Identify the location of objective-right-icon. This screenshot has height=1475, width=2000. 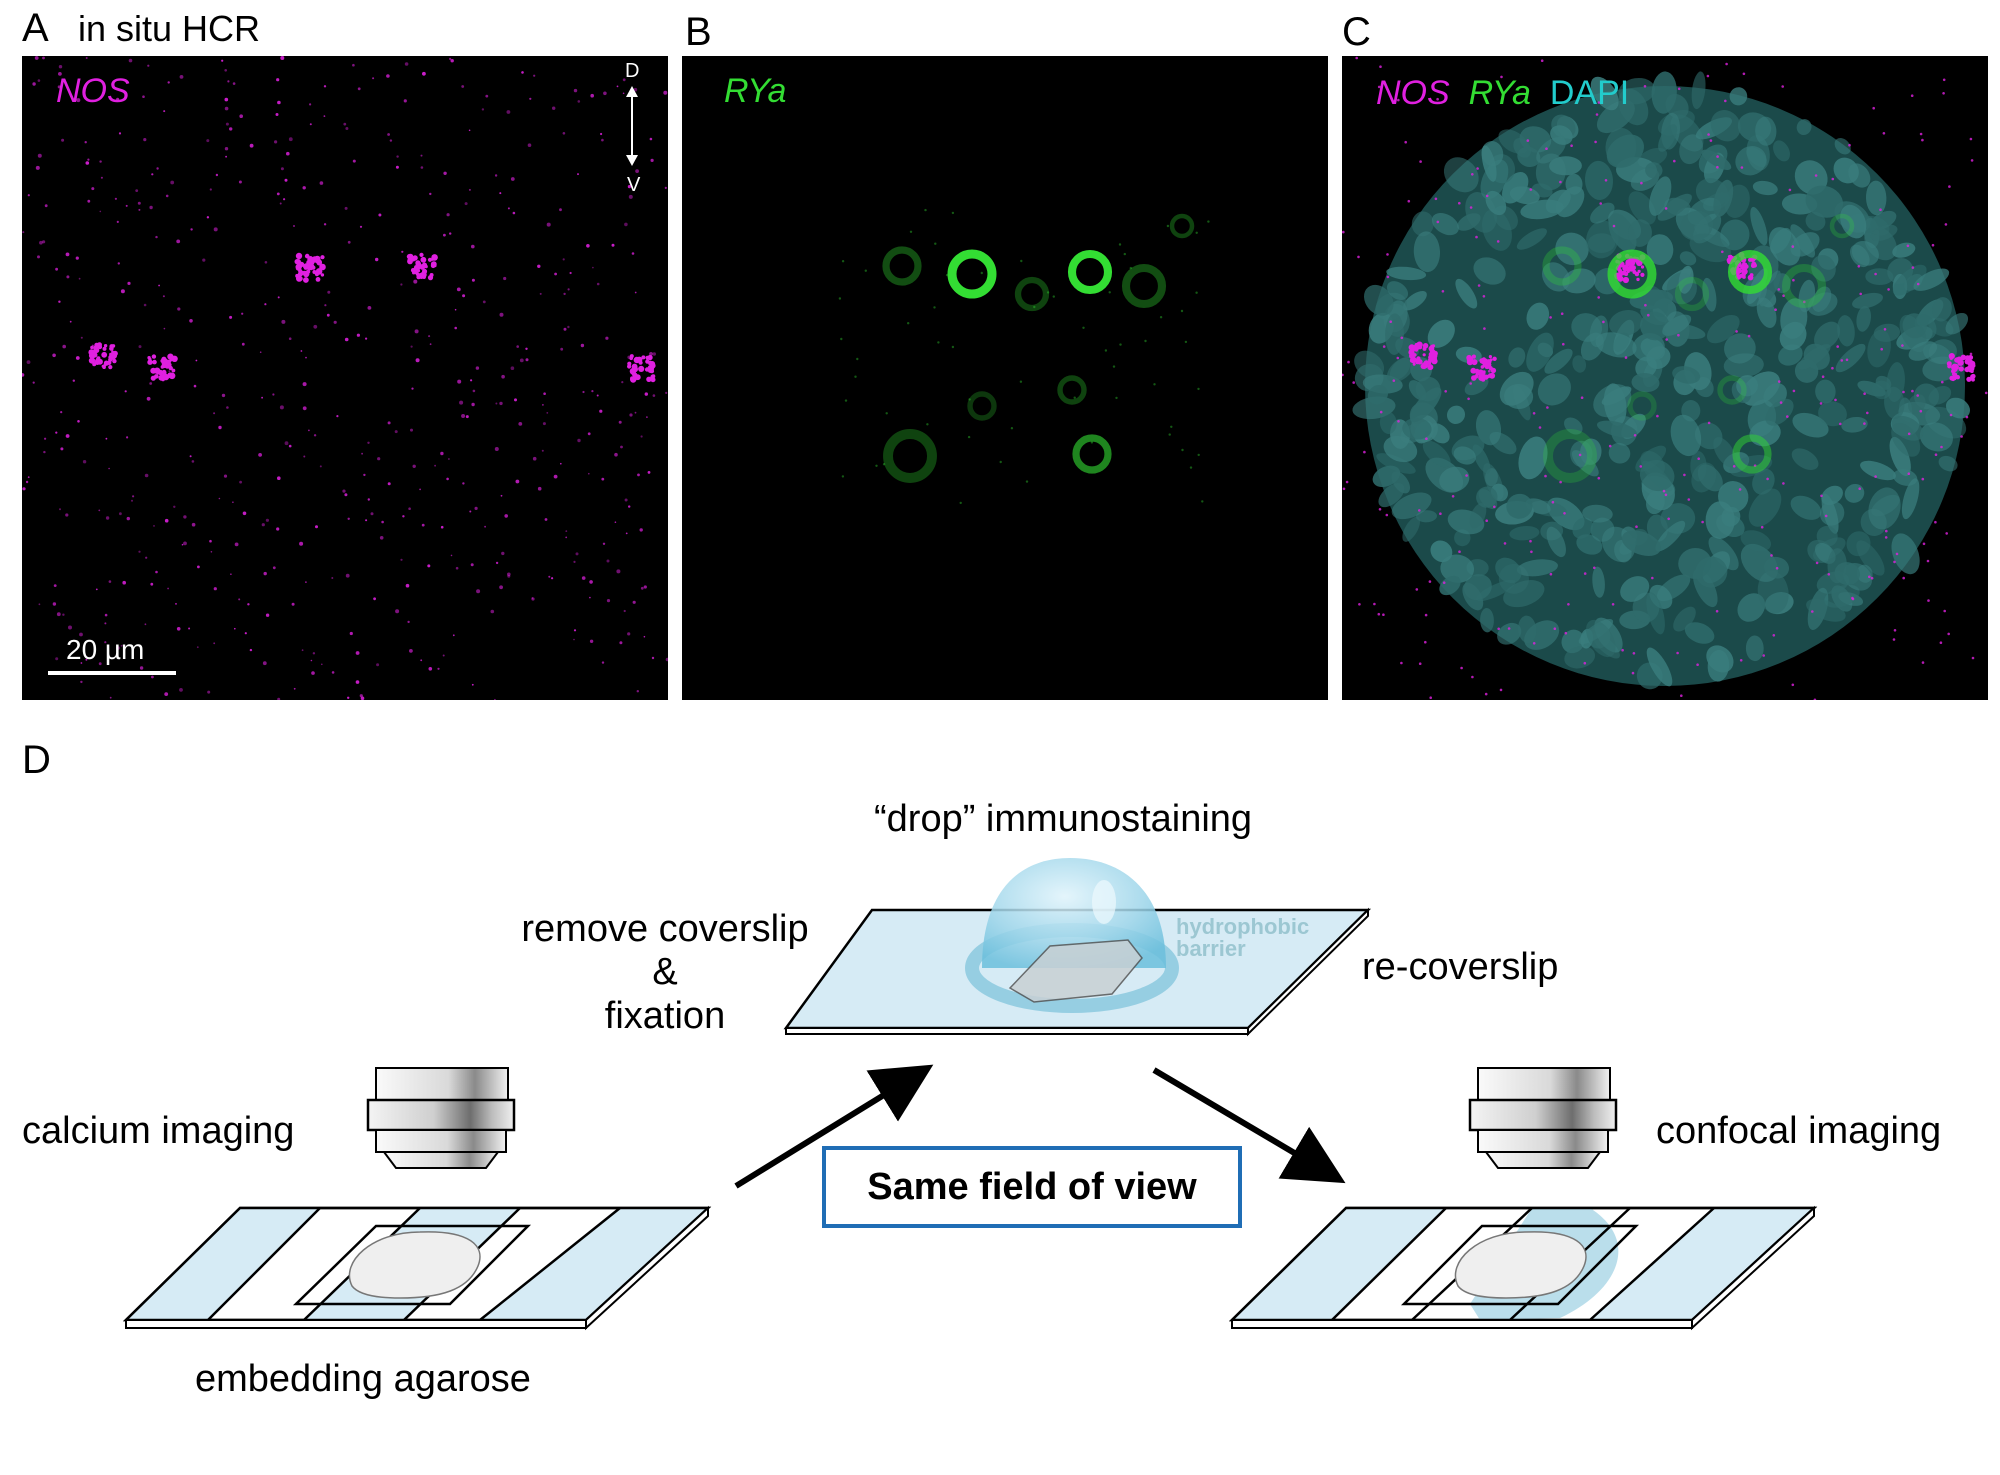
(1543, 1118).